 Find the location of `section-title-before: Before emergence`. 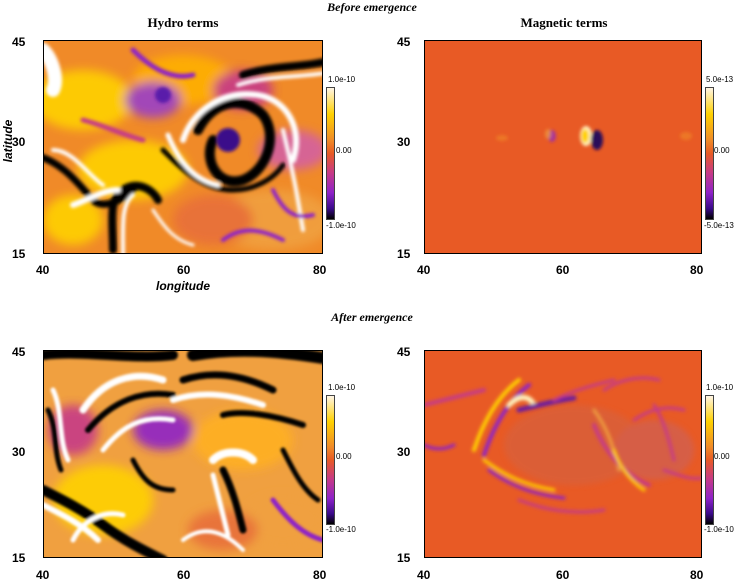

section-title-before: Before emergence is located at coordinates (372, 7).